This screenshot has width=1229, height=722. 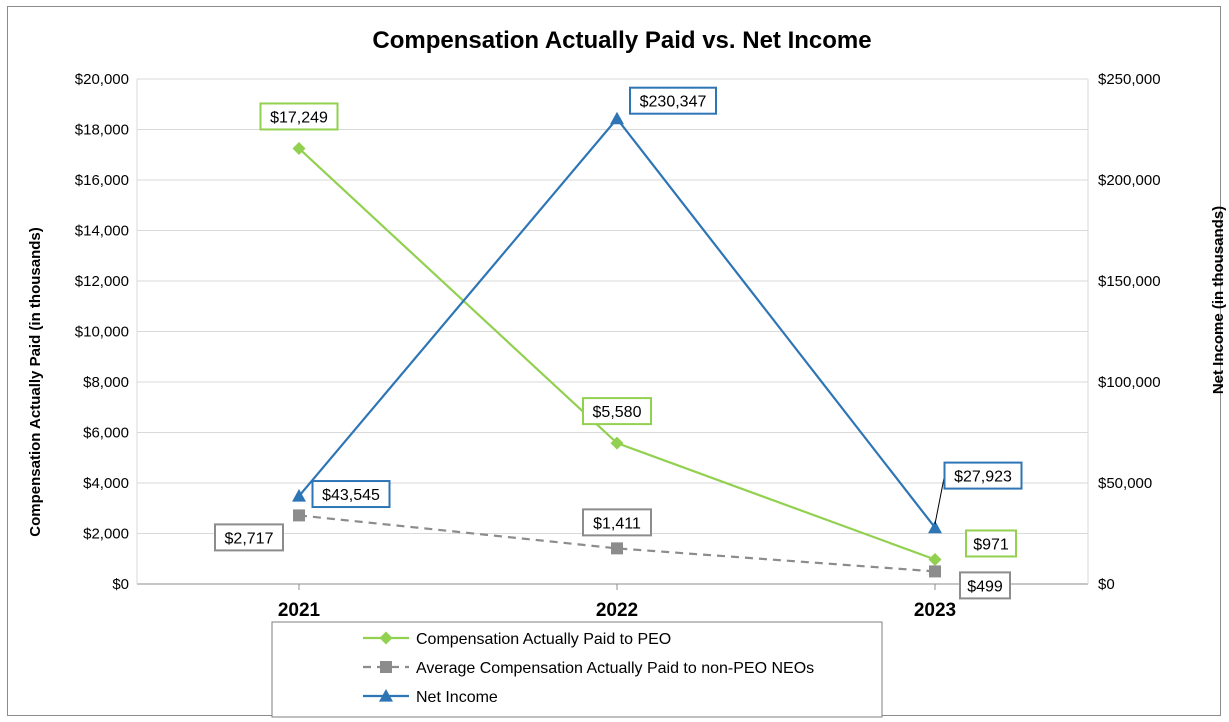 What do you see at coordinates (978, 493) in the screenshot?
I see `data-label: $27,923` at bounding box center [978, 493].